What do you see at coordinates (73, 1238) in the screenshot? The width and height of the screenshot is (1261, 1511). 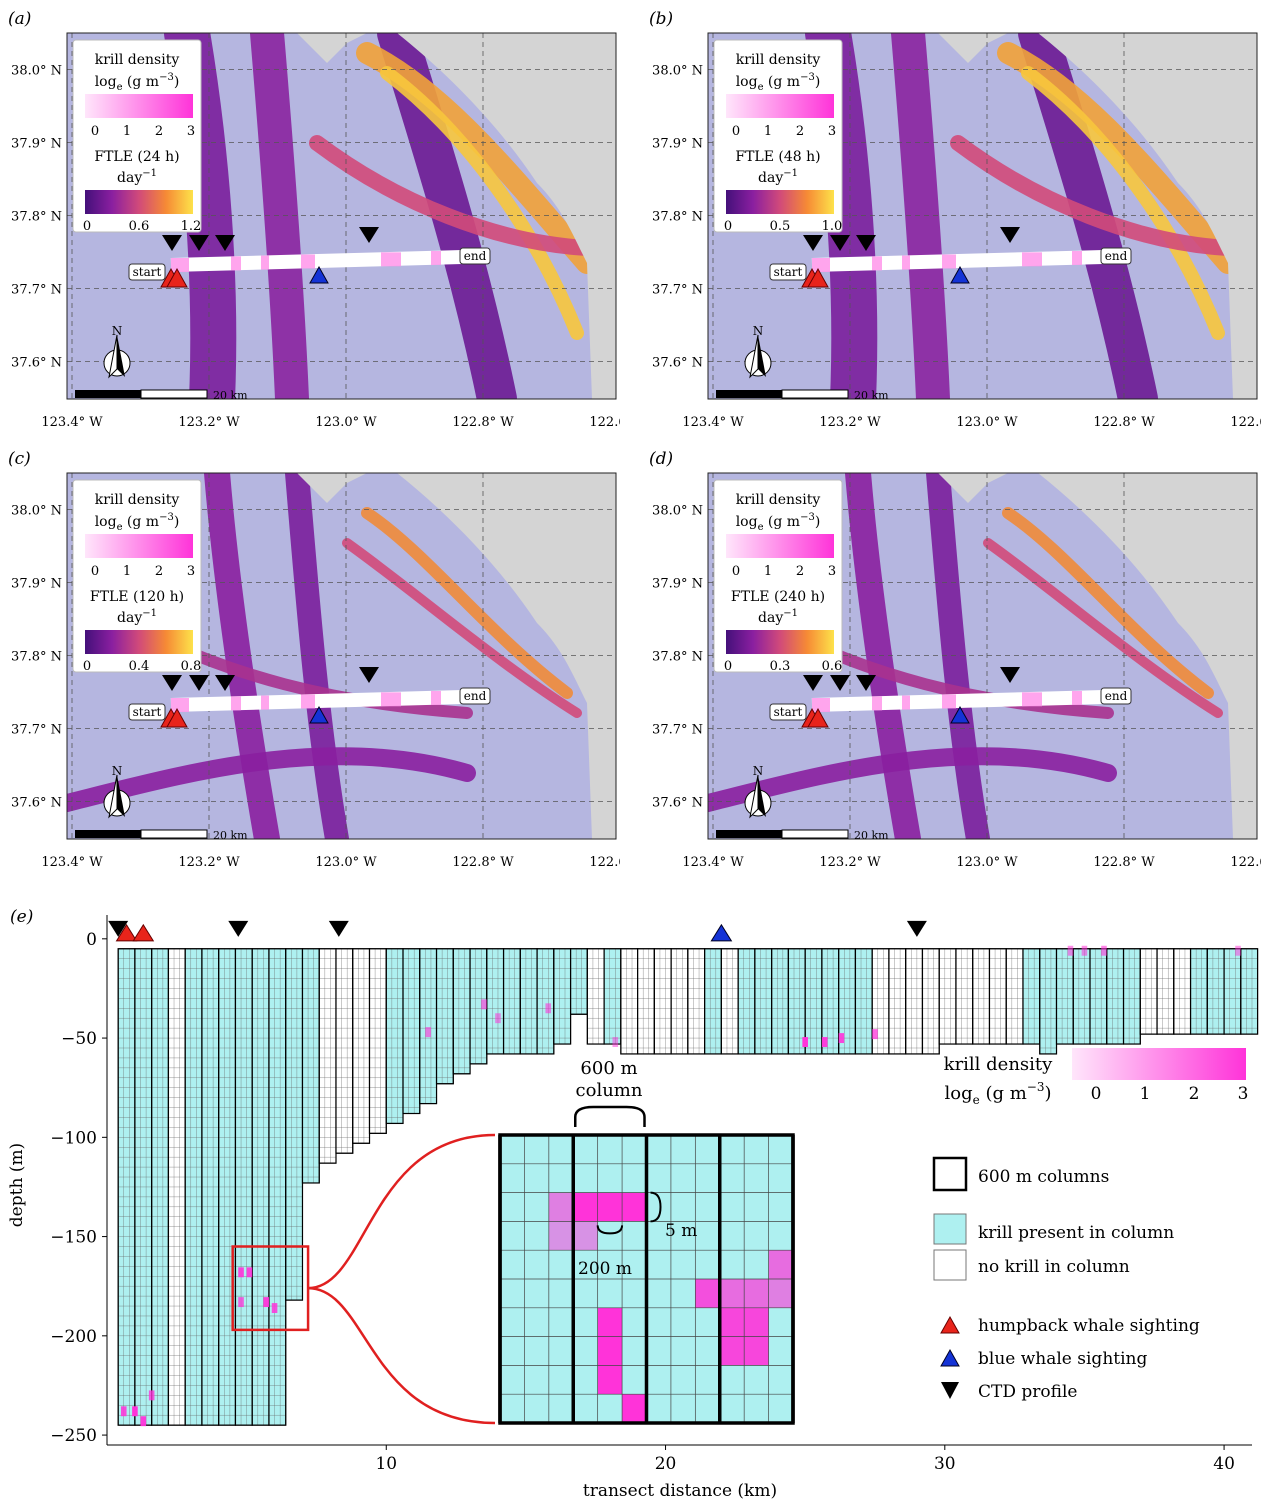 I see `y-tick: −150` at bounding box center [73, 1238].